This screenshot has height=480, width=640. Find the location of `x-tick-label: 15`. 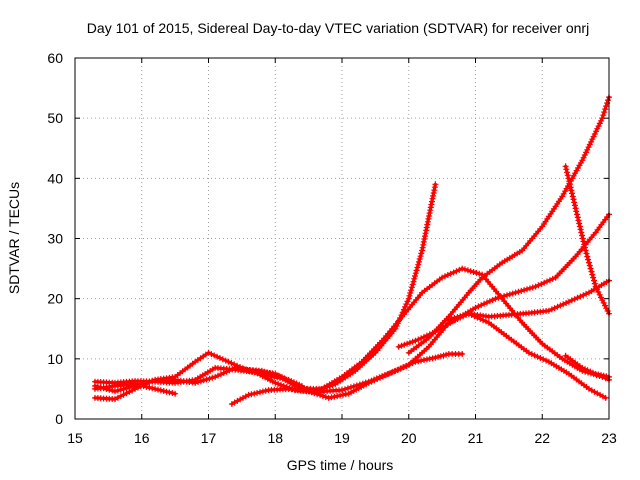

x-tick-label: 15 is located at coordinates (75, 438).